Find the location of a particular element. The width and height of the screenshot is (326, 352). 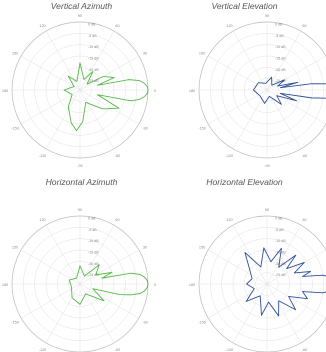

chart-title: Vertical Elevation is located at coordinates (244, 6).